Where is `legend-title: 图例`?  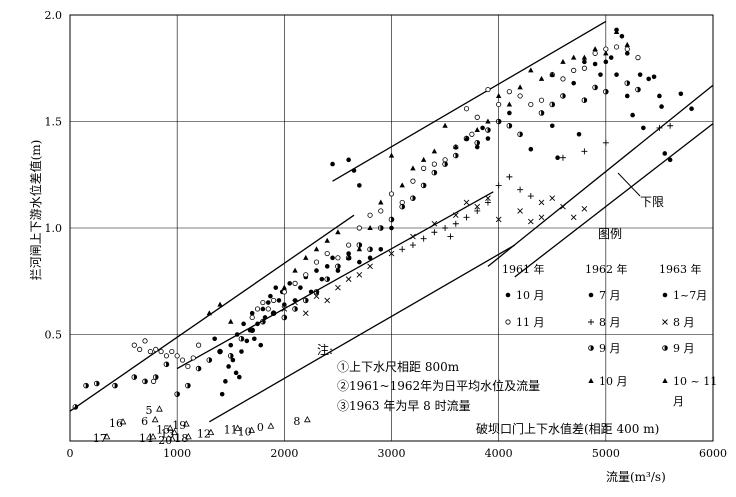 legend-title: 图例 is located at coordinates (610, 234).